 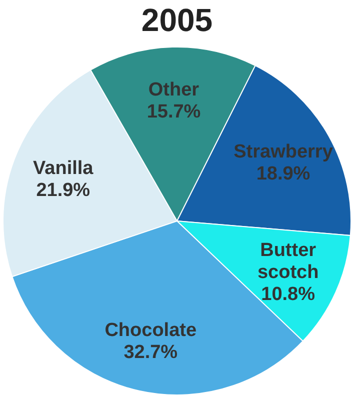 I want to click on data-label: 10.8%, so click(x=288, y=294).